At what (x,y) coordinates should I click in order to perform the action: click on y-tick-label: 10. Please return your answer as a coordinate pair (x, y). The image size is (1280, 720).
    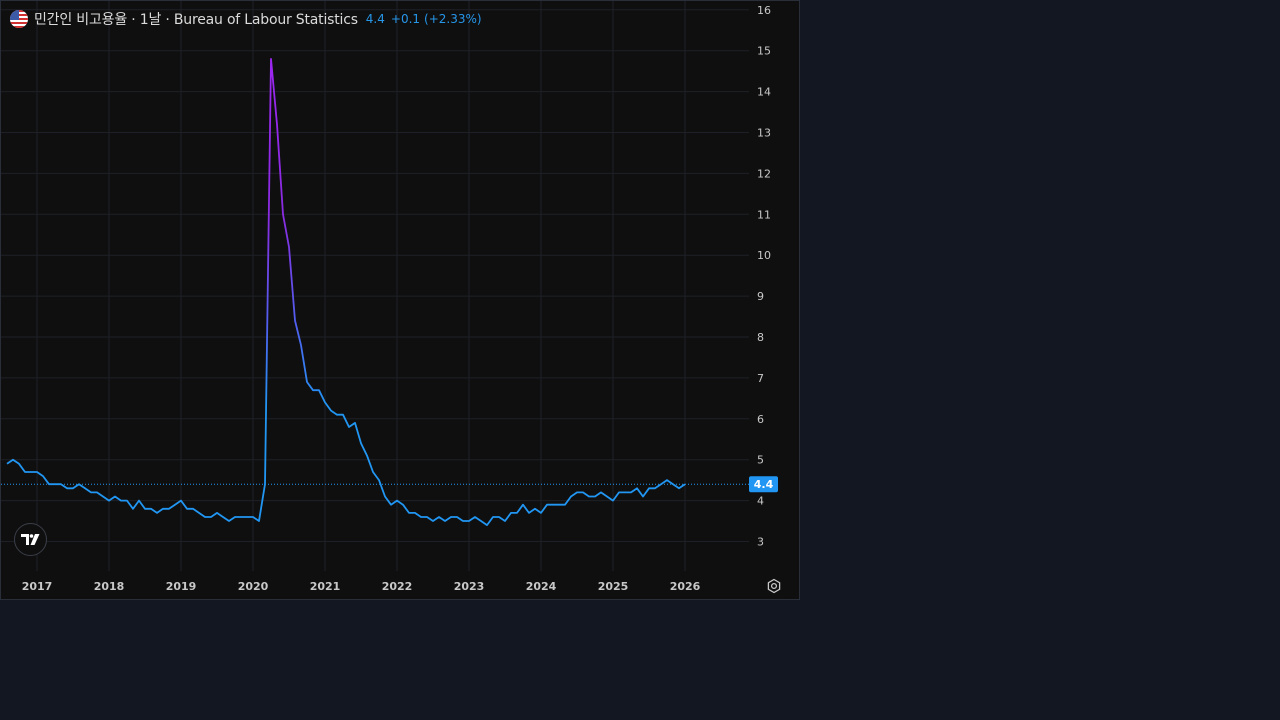
    Looking at the image, I should click on (764, 255).